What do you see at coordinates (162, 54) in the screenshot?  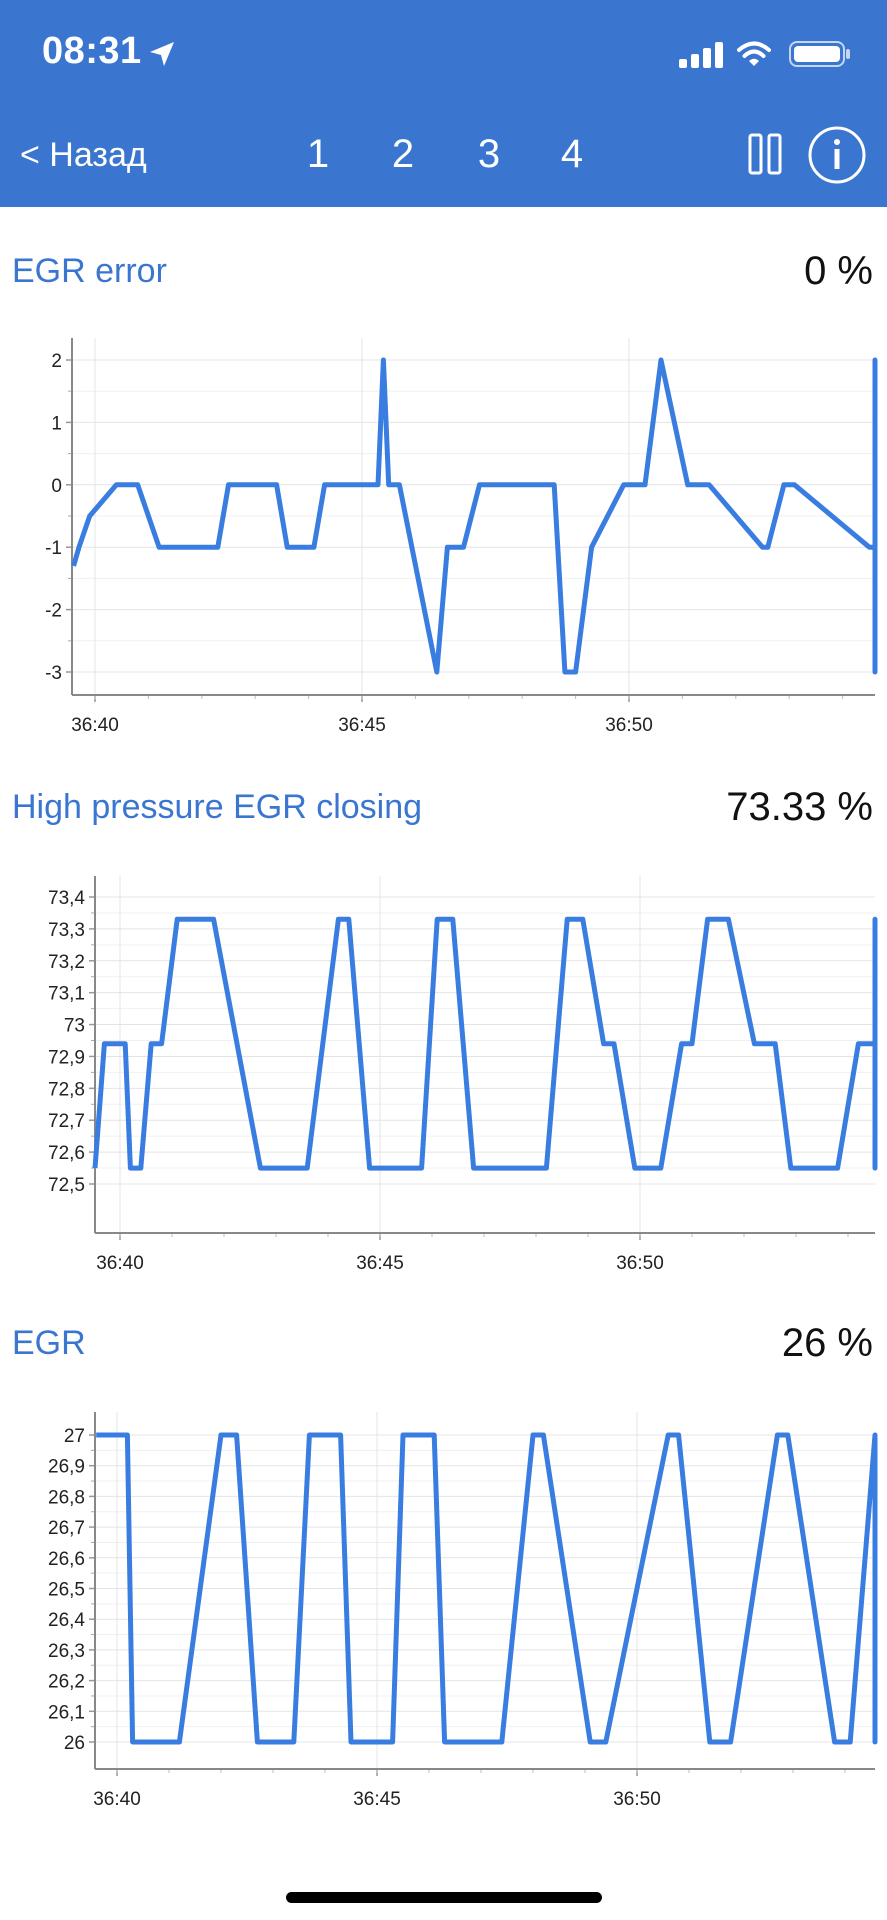 I see `location-arrow-icon` at bounding box center [162, 54].